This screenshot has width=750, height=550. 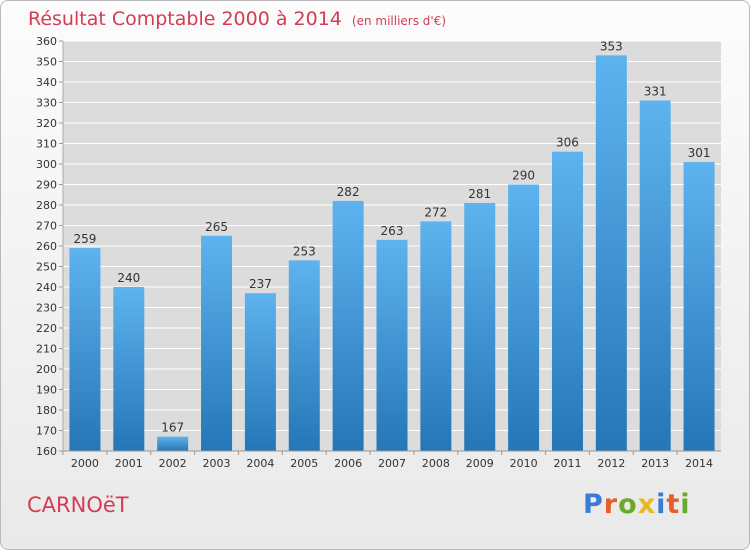 What do you see at coordinates (655, 463) in the screenshot?
I see `x-tick-label: 2013` at bounding box center [655, 463].